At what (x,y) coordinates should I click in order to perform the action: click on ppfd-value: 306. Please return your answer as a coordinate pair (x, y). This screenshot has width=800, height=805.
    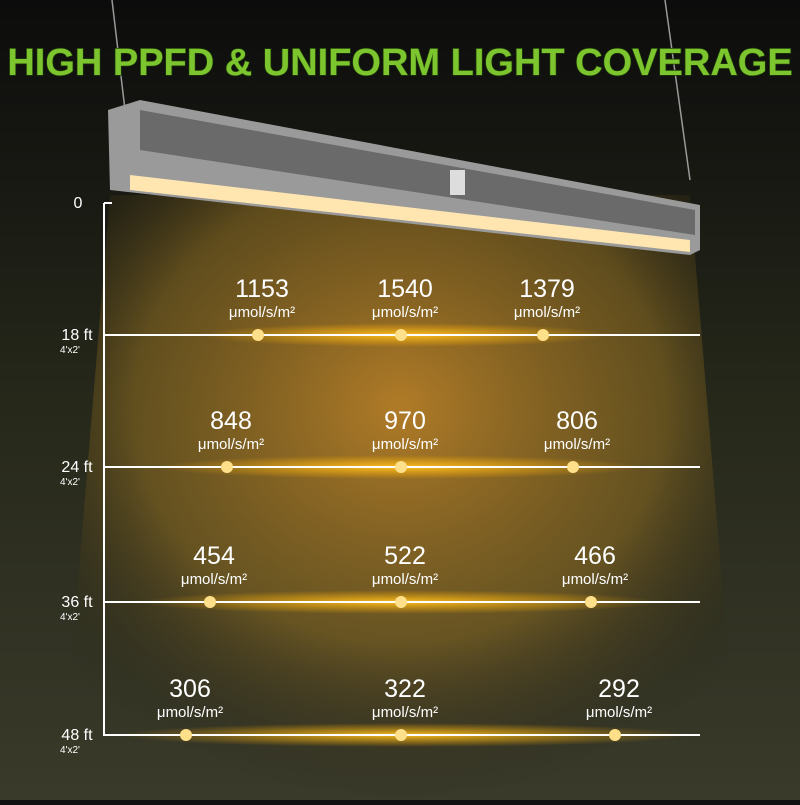
    Looking at the image, I should click on (190, 689).